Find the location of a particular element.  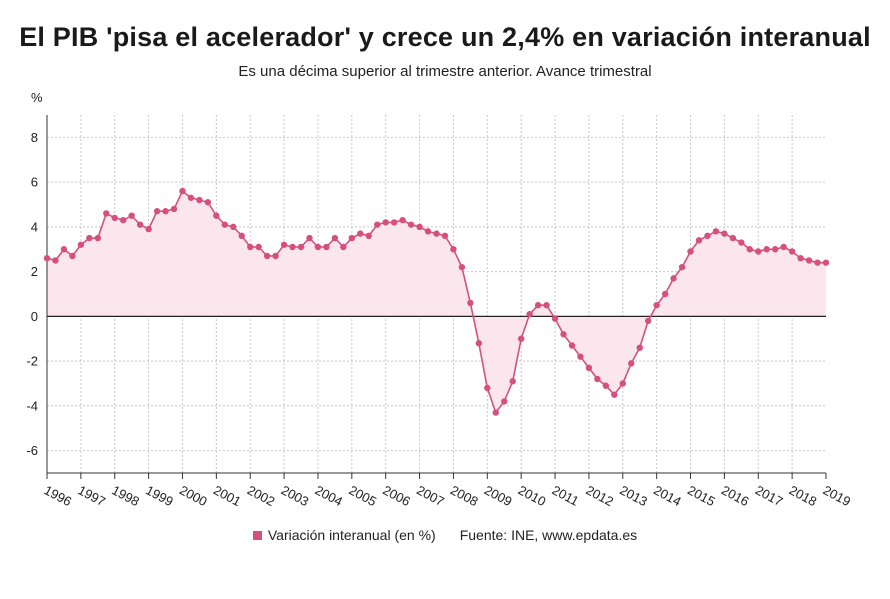

x-tick-label: 1999 is located at coordinates (159, 495).